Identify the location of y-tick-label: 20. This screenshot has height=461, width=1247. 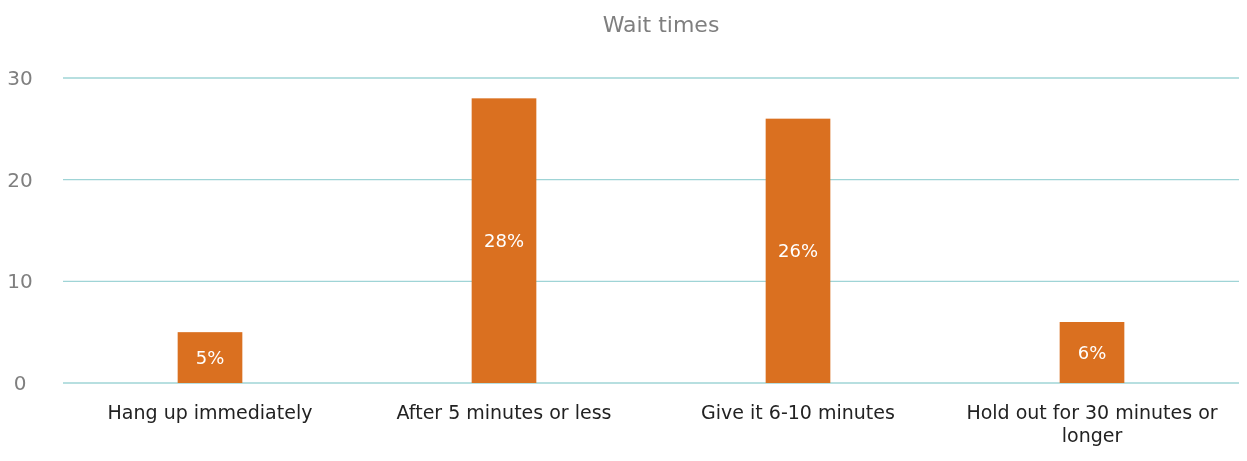
(20, 179).